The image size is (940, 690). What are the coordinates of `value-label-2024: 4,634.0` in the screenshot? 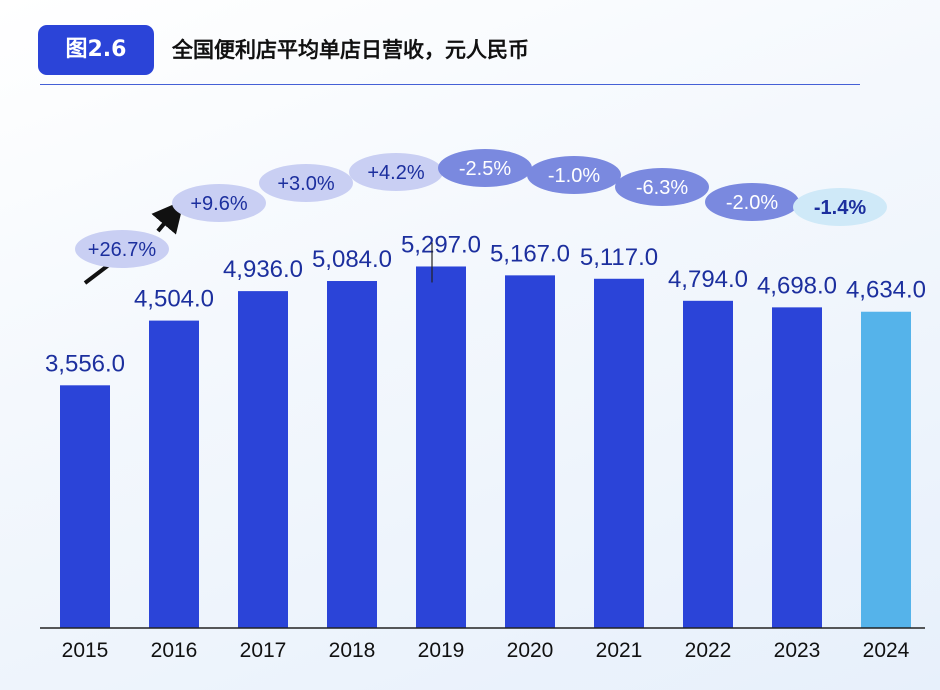 It's located at (886, 290).